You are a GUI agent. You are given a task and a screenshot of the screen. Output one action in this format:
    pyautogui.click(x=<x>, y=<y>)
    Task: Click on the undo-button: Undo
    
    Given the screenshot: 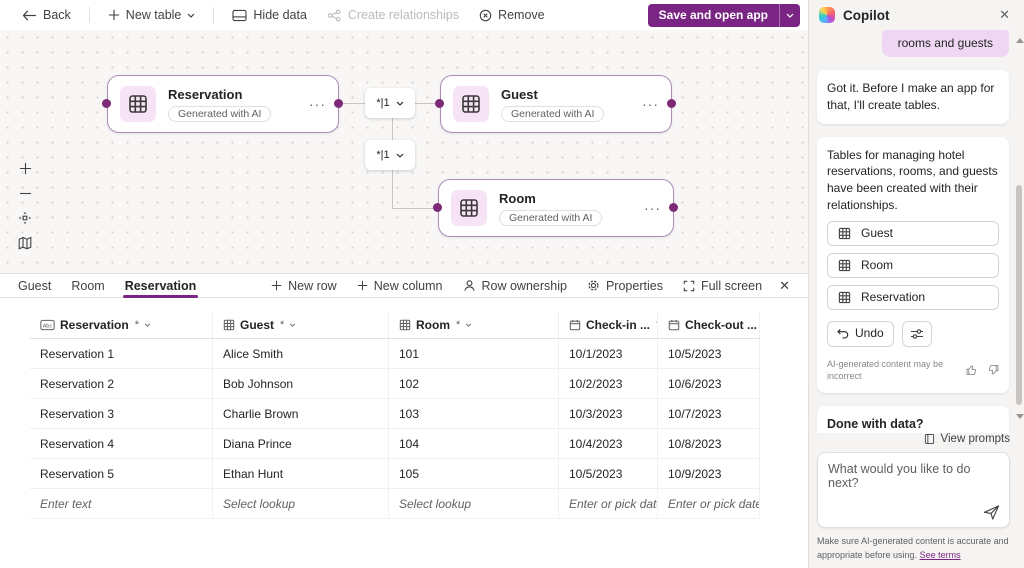 What is the action you would take?
    pyautogui.click(x=860, y=333)
    